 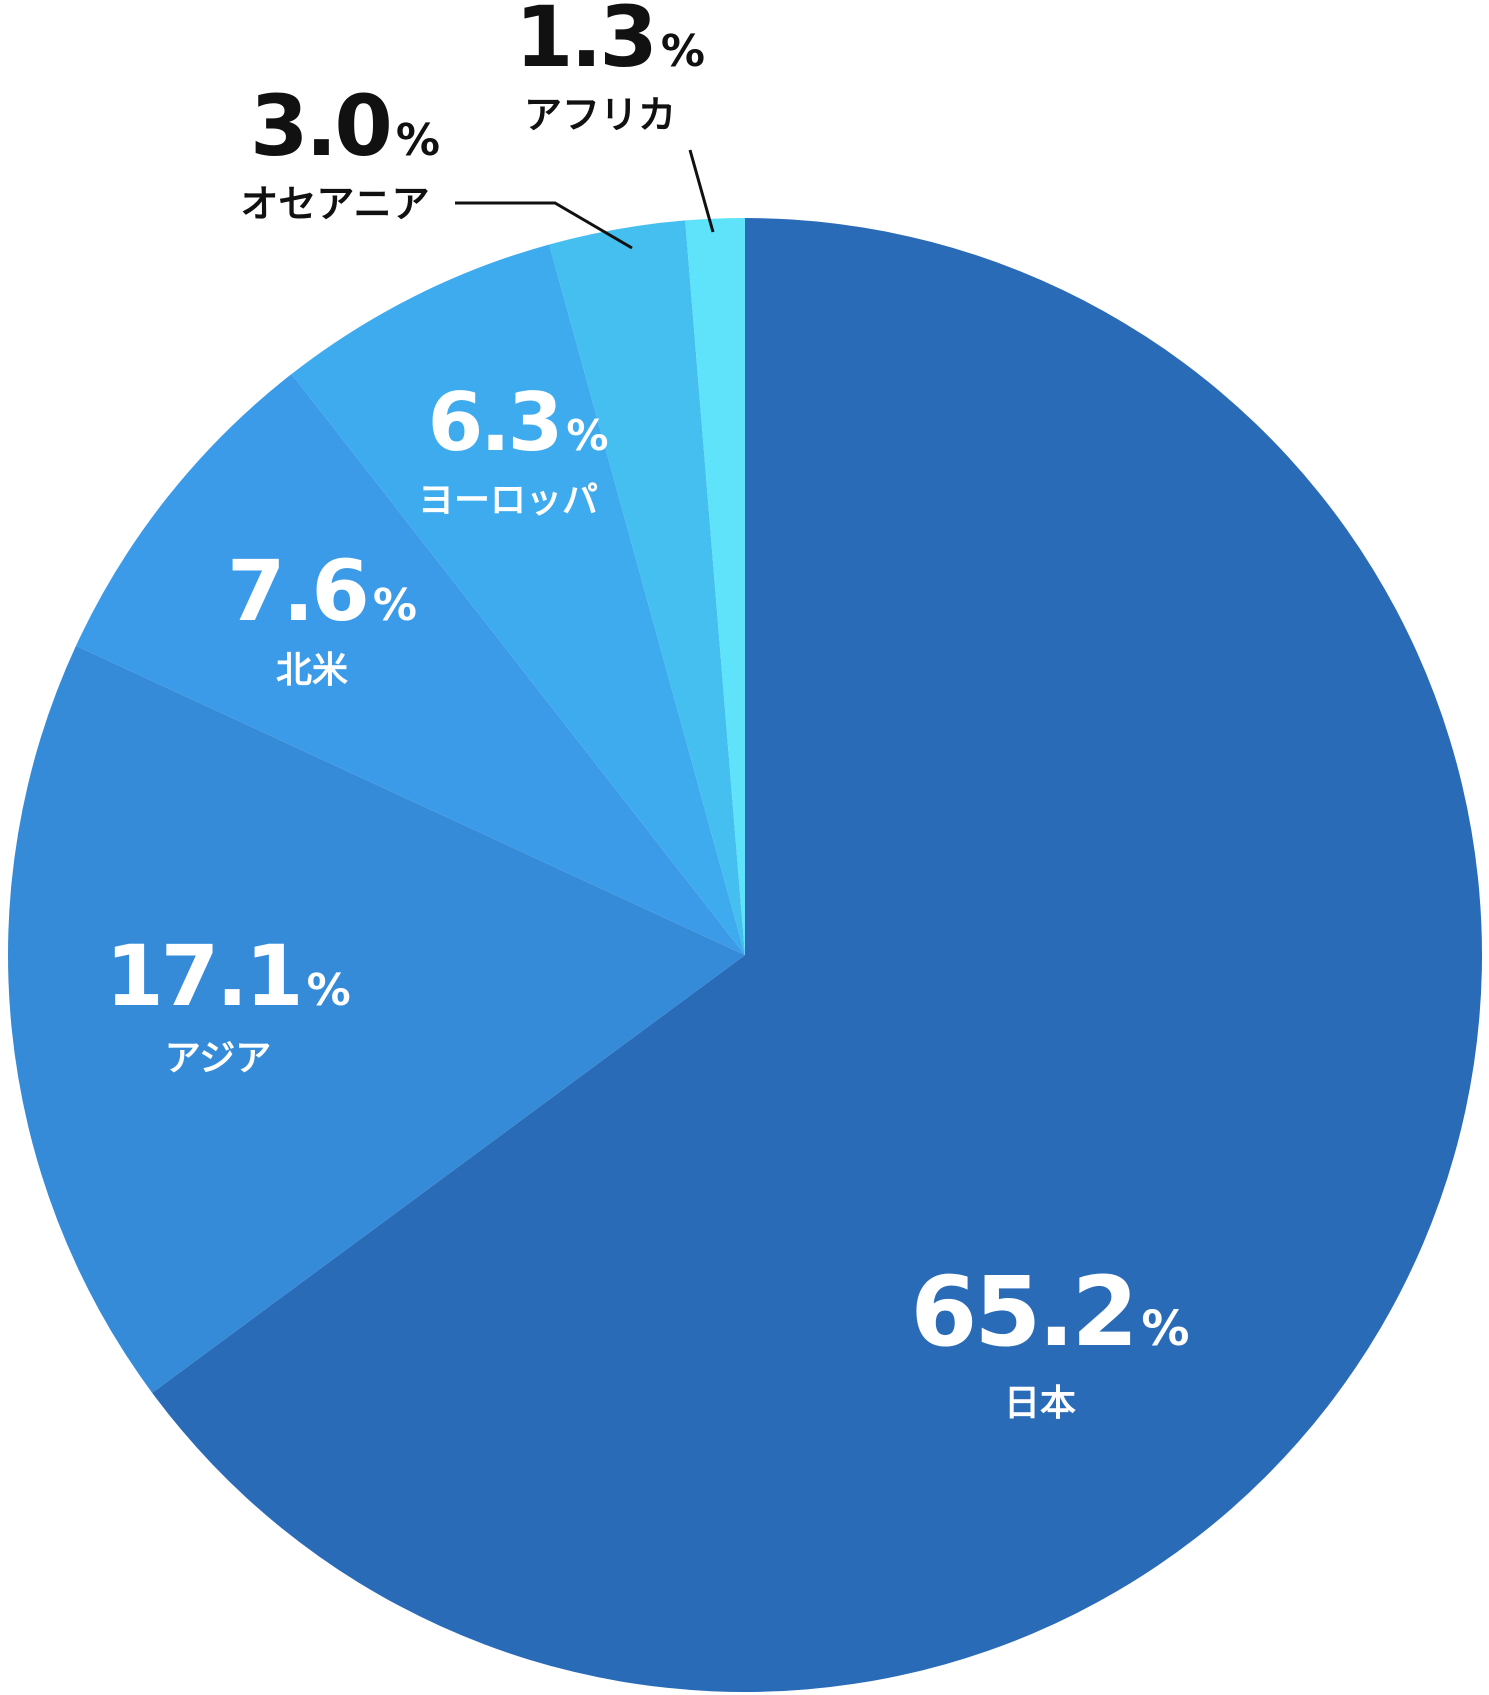 I want to click on slice-value-label-3: 7.6%, so click(x=322, y=591).